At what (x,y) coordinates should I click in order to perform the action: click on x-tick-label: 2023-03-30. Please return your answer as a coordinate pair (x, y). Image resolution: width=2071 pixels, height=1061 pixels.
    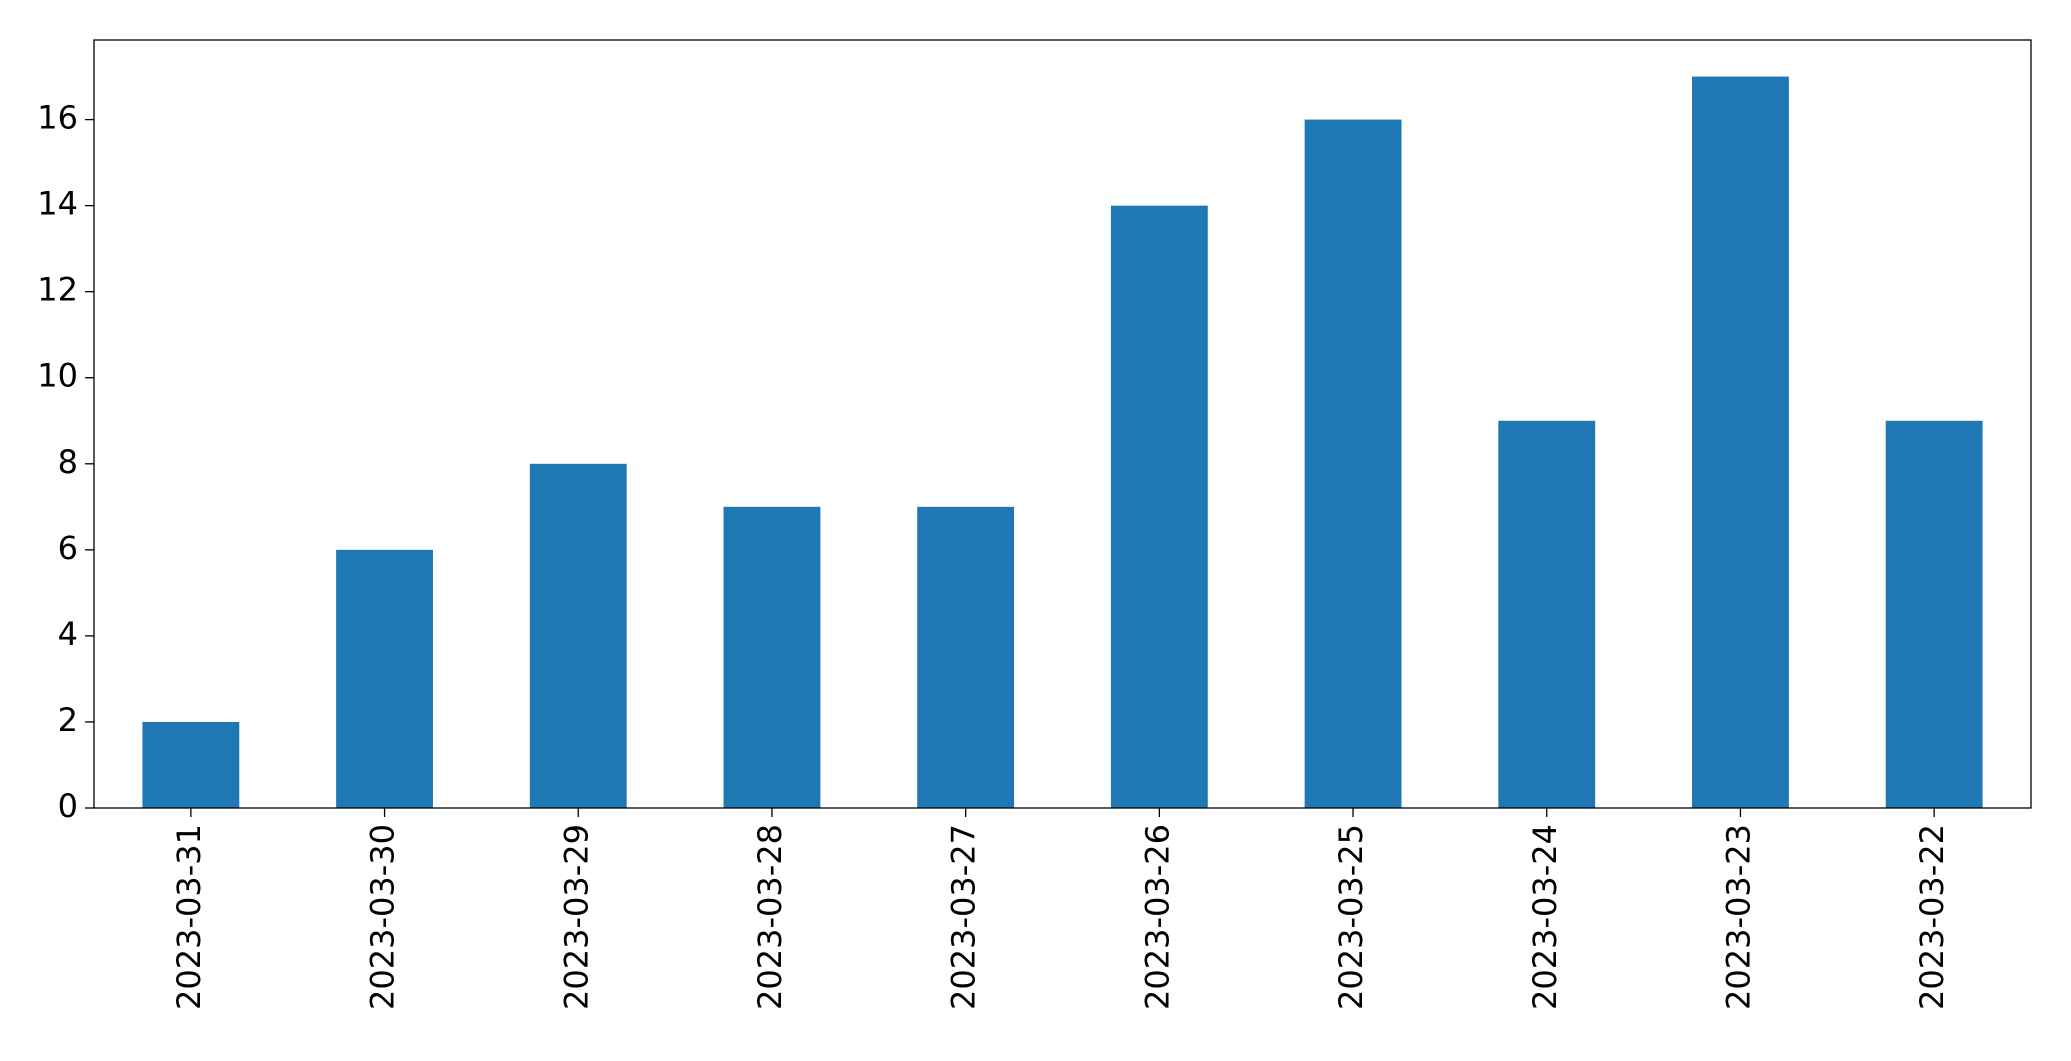
    Looking at the image, I should click on (383, 917).